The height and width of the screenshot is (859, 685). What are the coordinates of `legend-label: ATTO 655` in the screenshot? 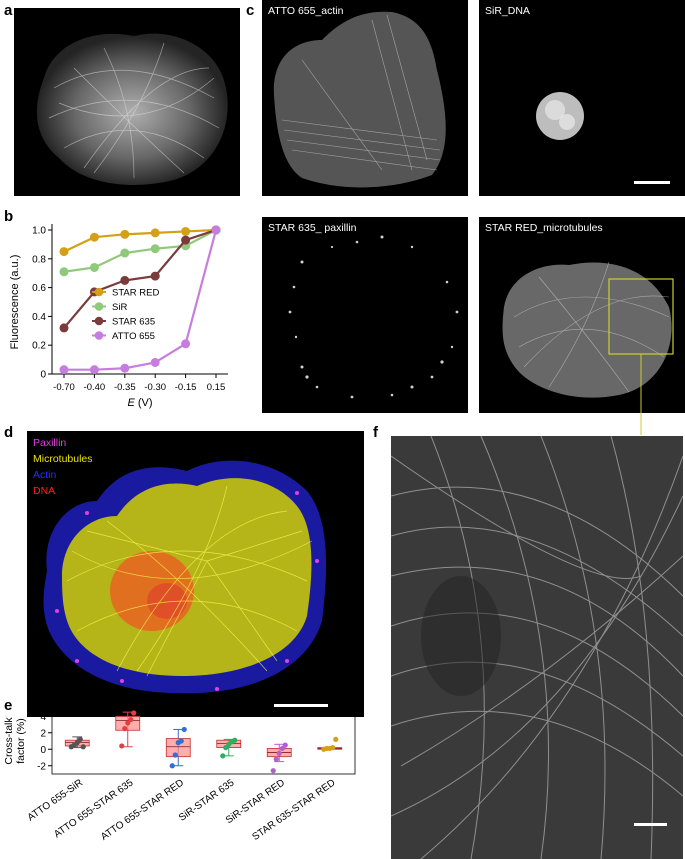 It's located at (133, 336).